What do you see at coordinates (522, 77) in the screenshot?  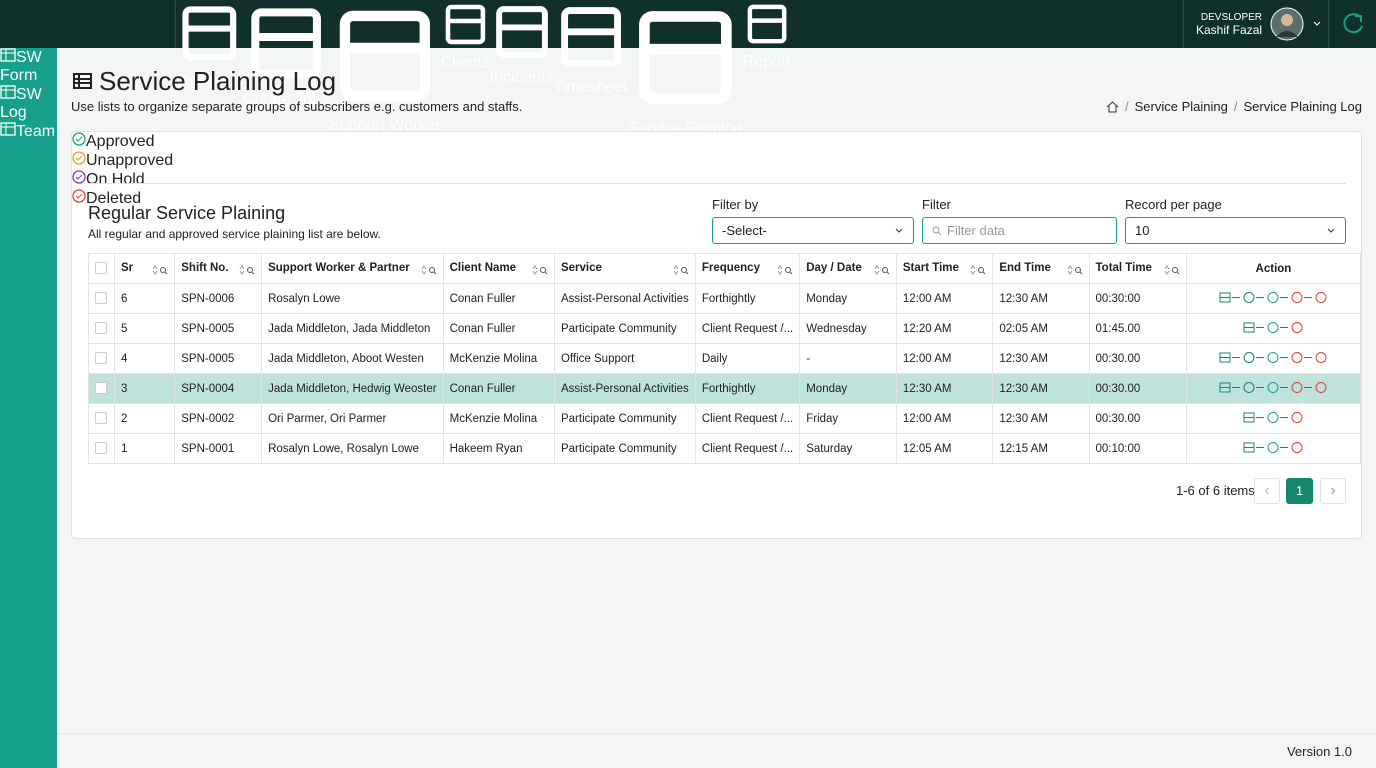 I see `nav-label: Incidents` at bounding box center [522, 77].